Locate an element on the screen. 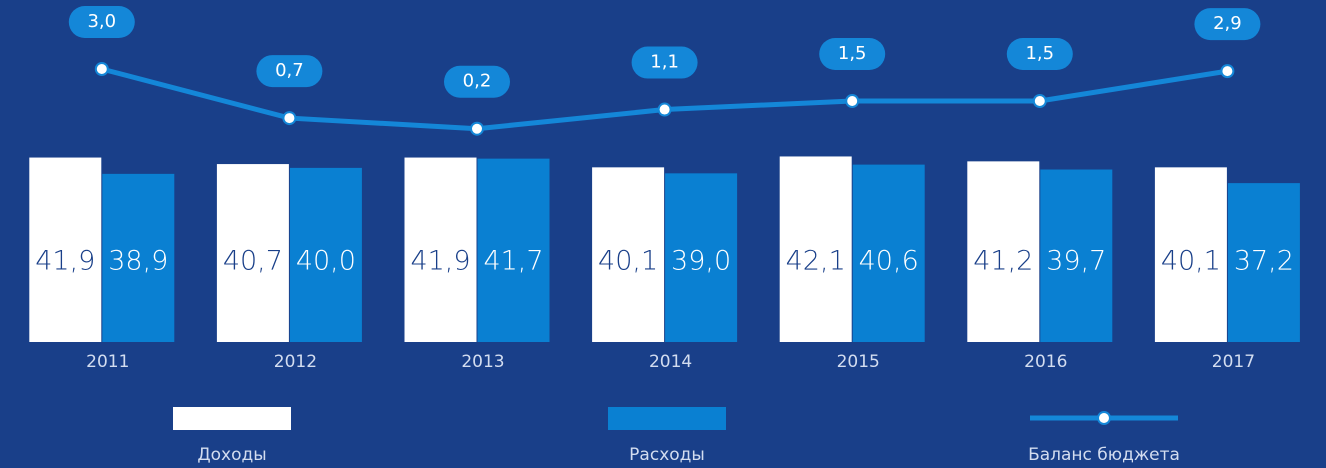 This screenshot has width=1326, height=468. line-value-label: 0,7 is located at coordinates (289, 70).